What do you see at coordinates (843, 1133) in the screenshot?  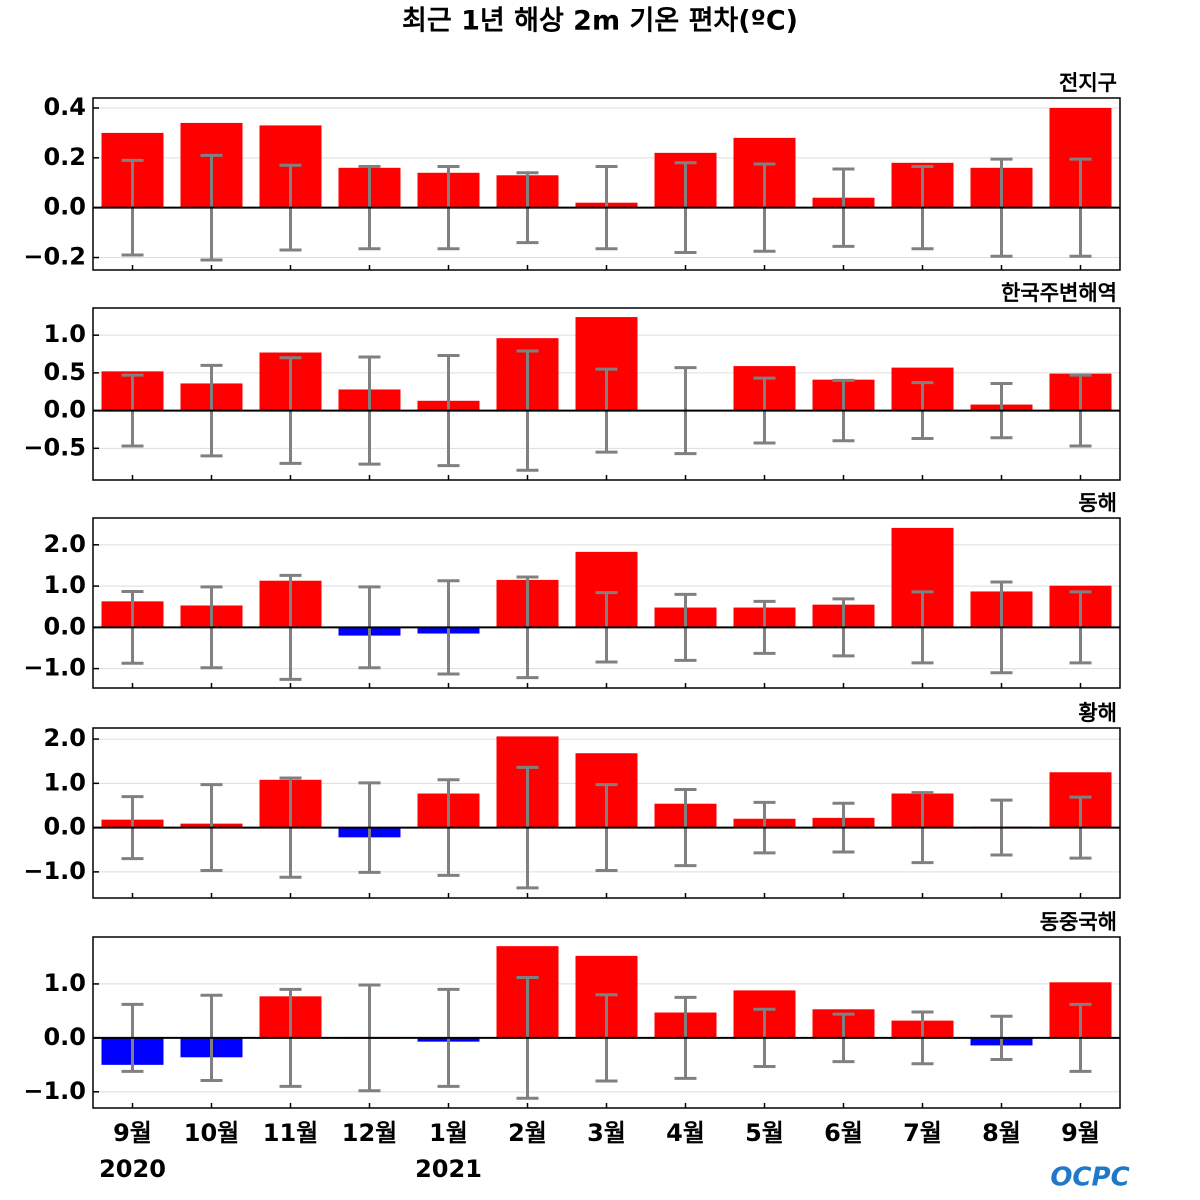 I see `x-tick-label: 6월` at bounding box center [843, 1133].